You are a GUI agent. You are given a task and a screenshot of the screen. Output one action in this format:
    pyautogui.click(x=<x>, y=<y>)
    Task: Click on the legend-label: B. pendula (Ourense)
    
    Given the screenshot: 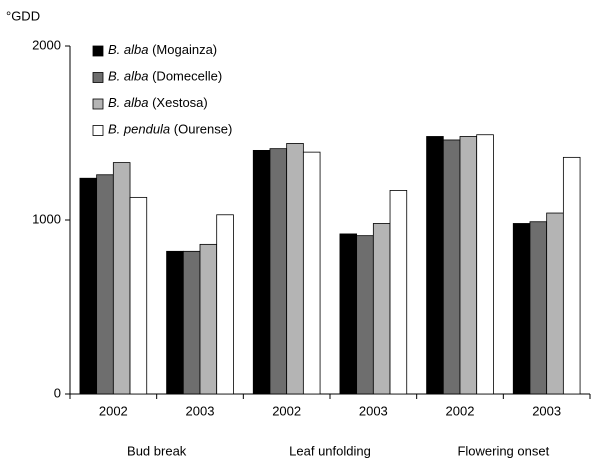 What is the action you would take?
    pyautogui.click(x=170, y=129)
    